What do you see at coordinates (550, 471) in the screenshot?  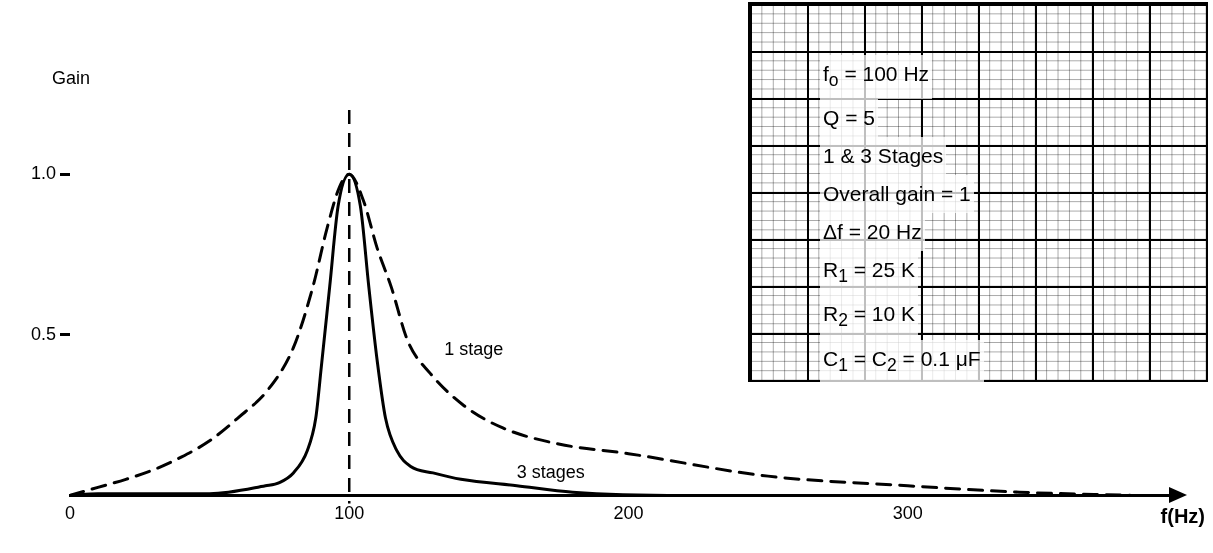 I see `series-label: 3 stages` at bounding box center [550, 471].